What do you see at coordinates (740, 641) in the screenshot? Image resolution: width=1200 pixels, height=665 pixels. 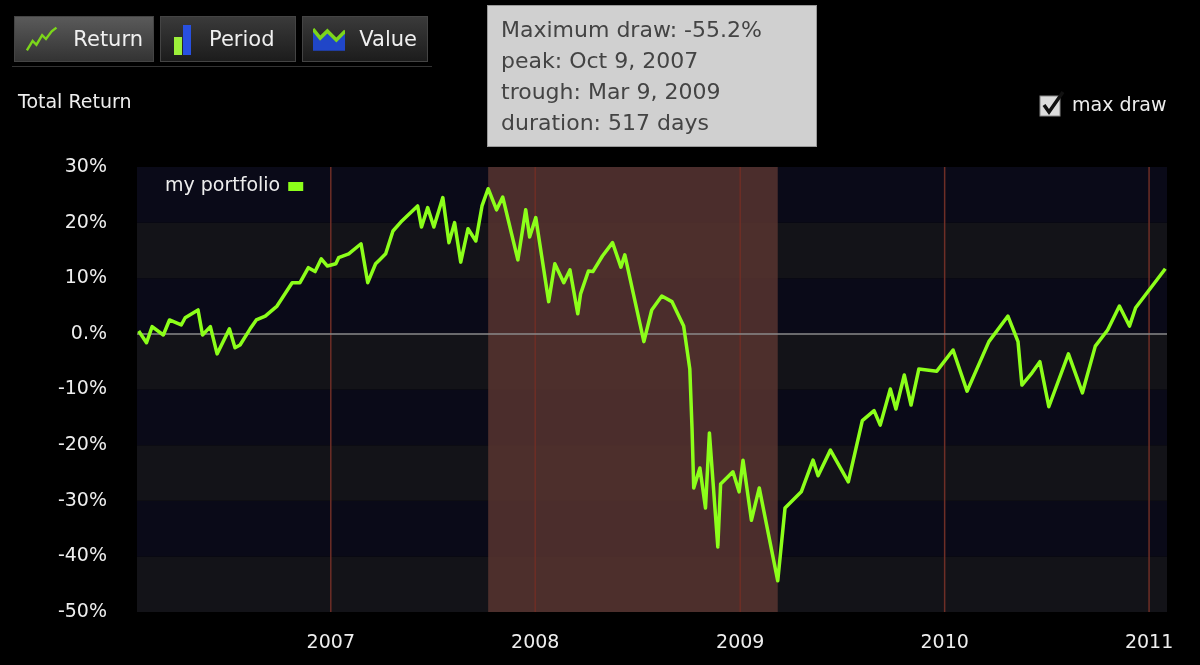 I see `x-tick-label: 2009` at bounding box center [740, 641].